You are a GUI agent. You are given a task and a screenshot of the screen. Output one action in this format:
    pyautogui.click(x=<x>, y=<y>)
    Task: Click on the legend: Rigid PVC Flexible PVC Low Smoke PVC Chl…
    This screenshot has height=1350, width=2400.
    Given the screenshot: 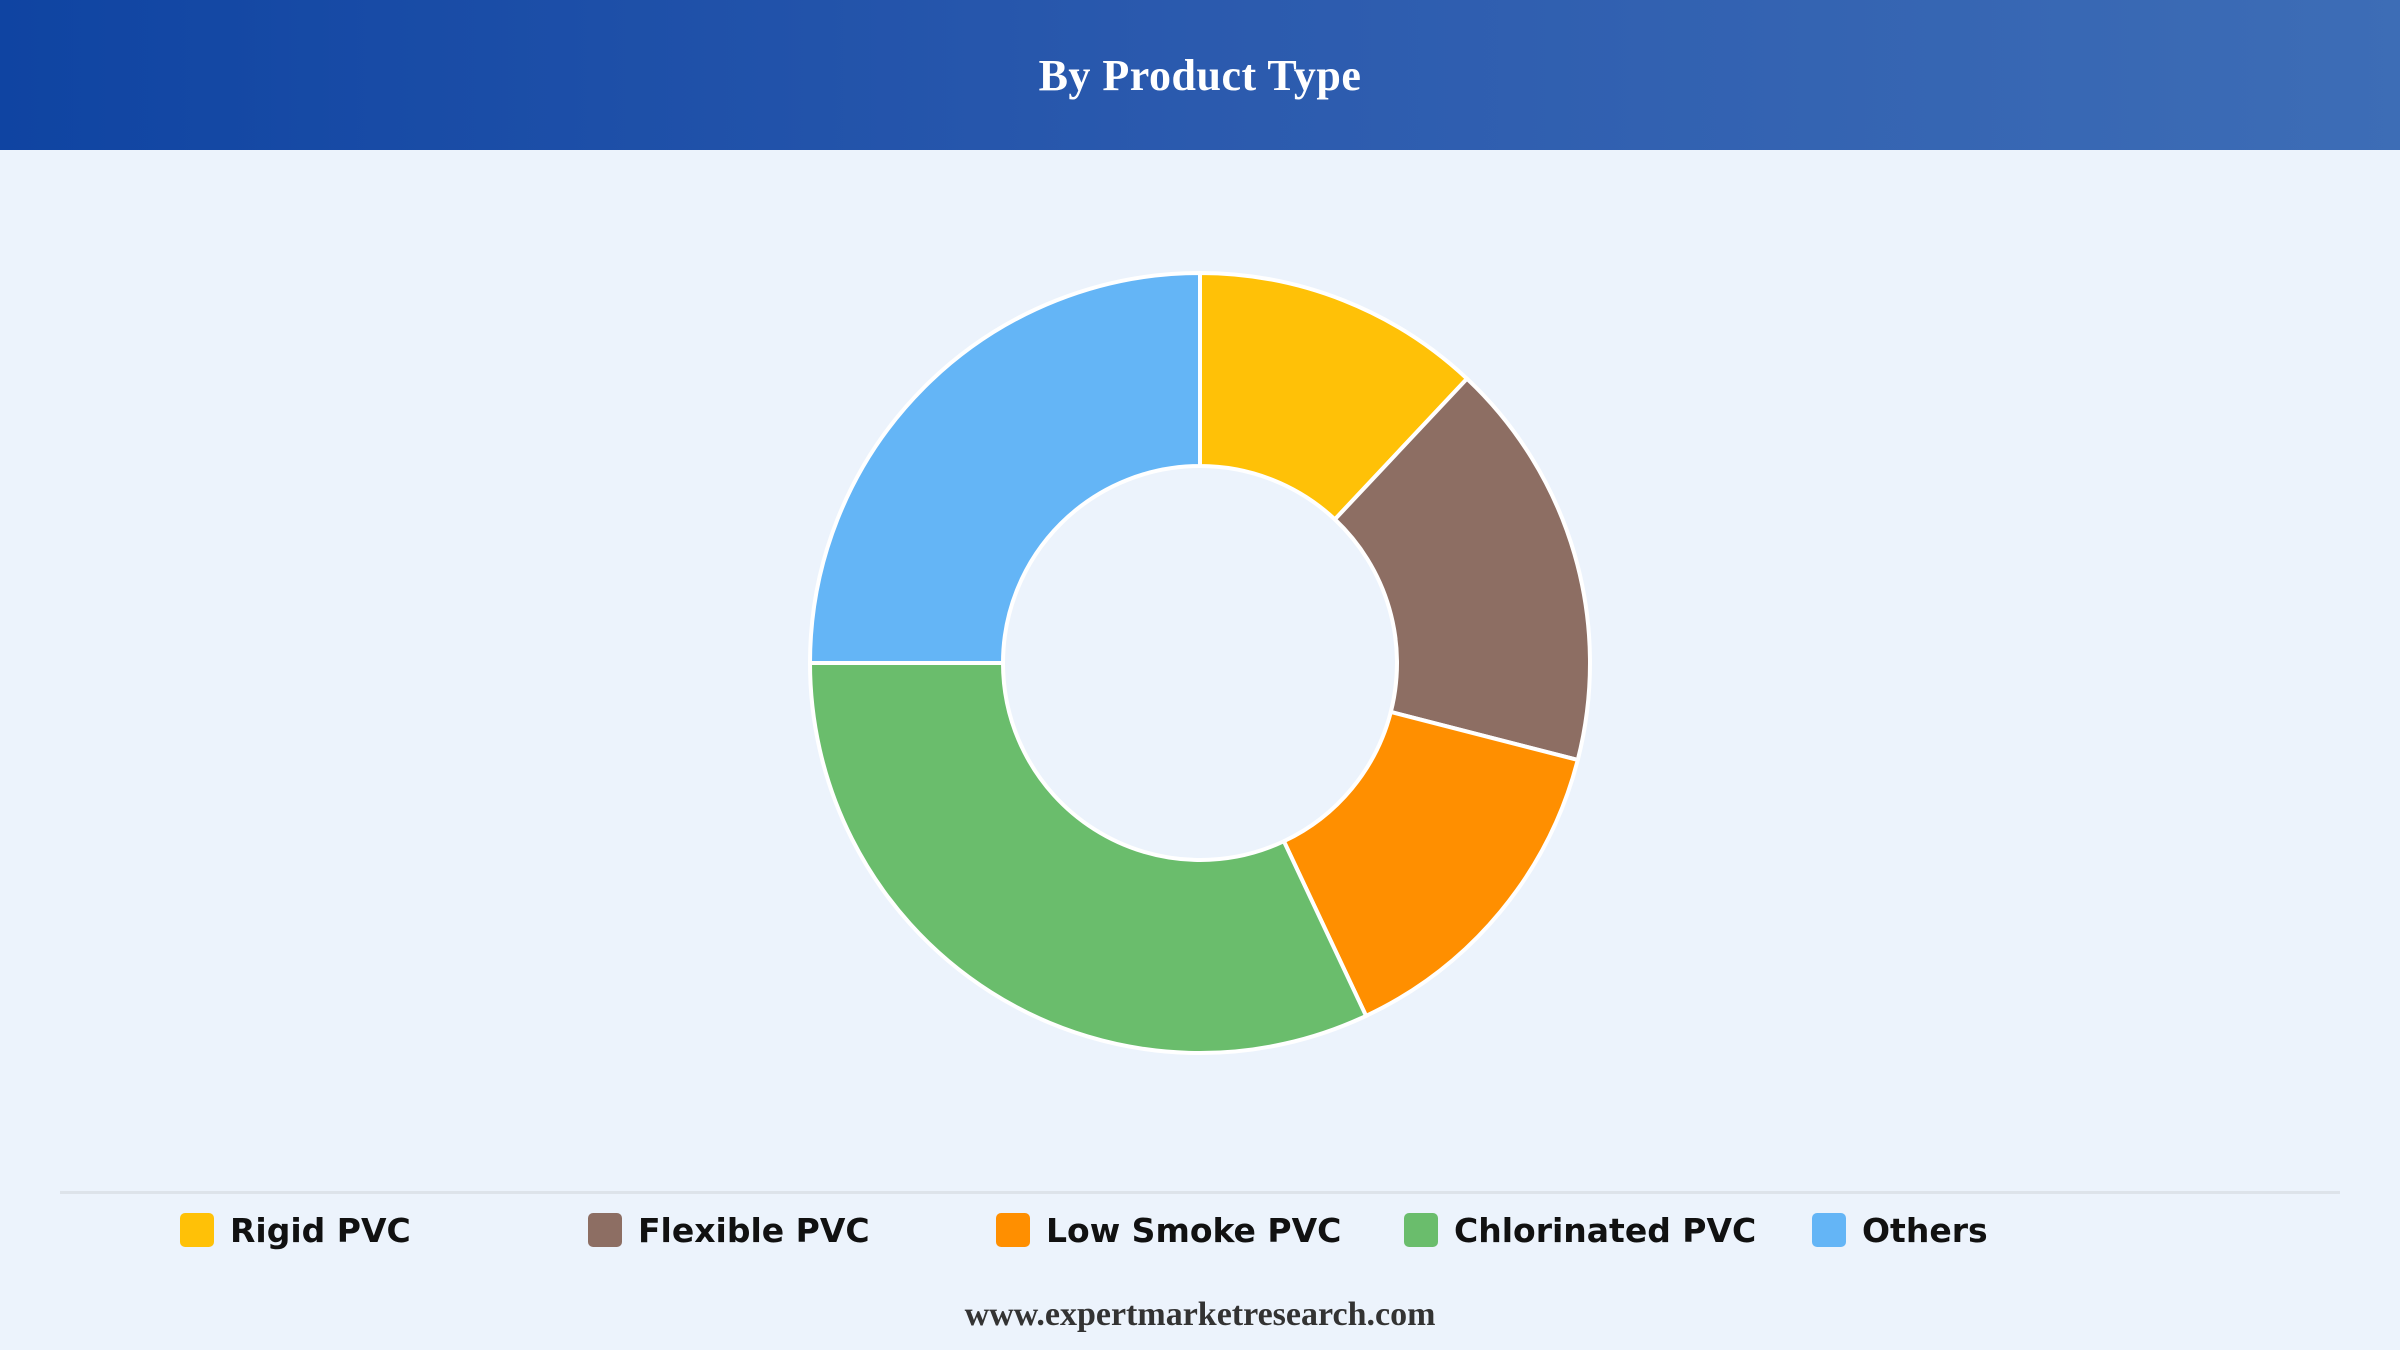 What is the action you would take?
    pyautogui.click(x=1200, y=1230)
    